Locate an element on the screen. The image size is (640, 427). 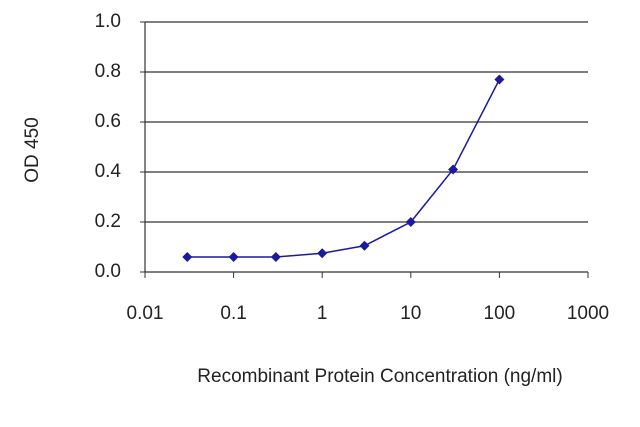
y-tick-label: 0.4 is located at coordinates (108, 171).